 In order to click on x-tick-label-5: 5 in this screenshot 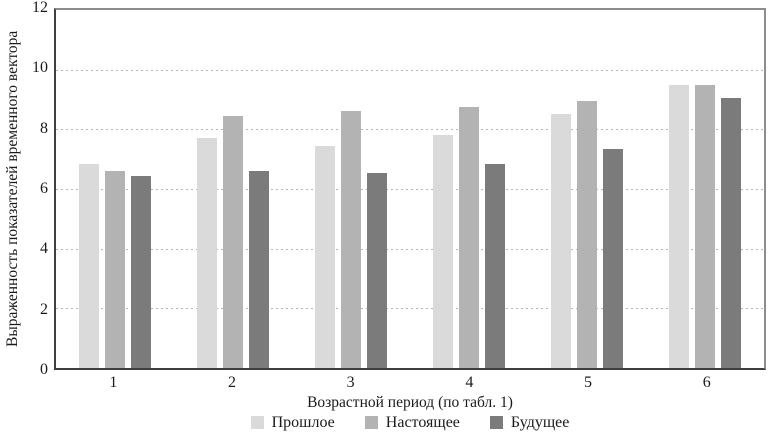, I will do `click(588, 382)`.